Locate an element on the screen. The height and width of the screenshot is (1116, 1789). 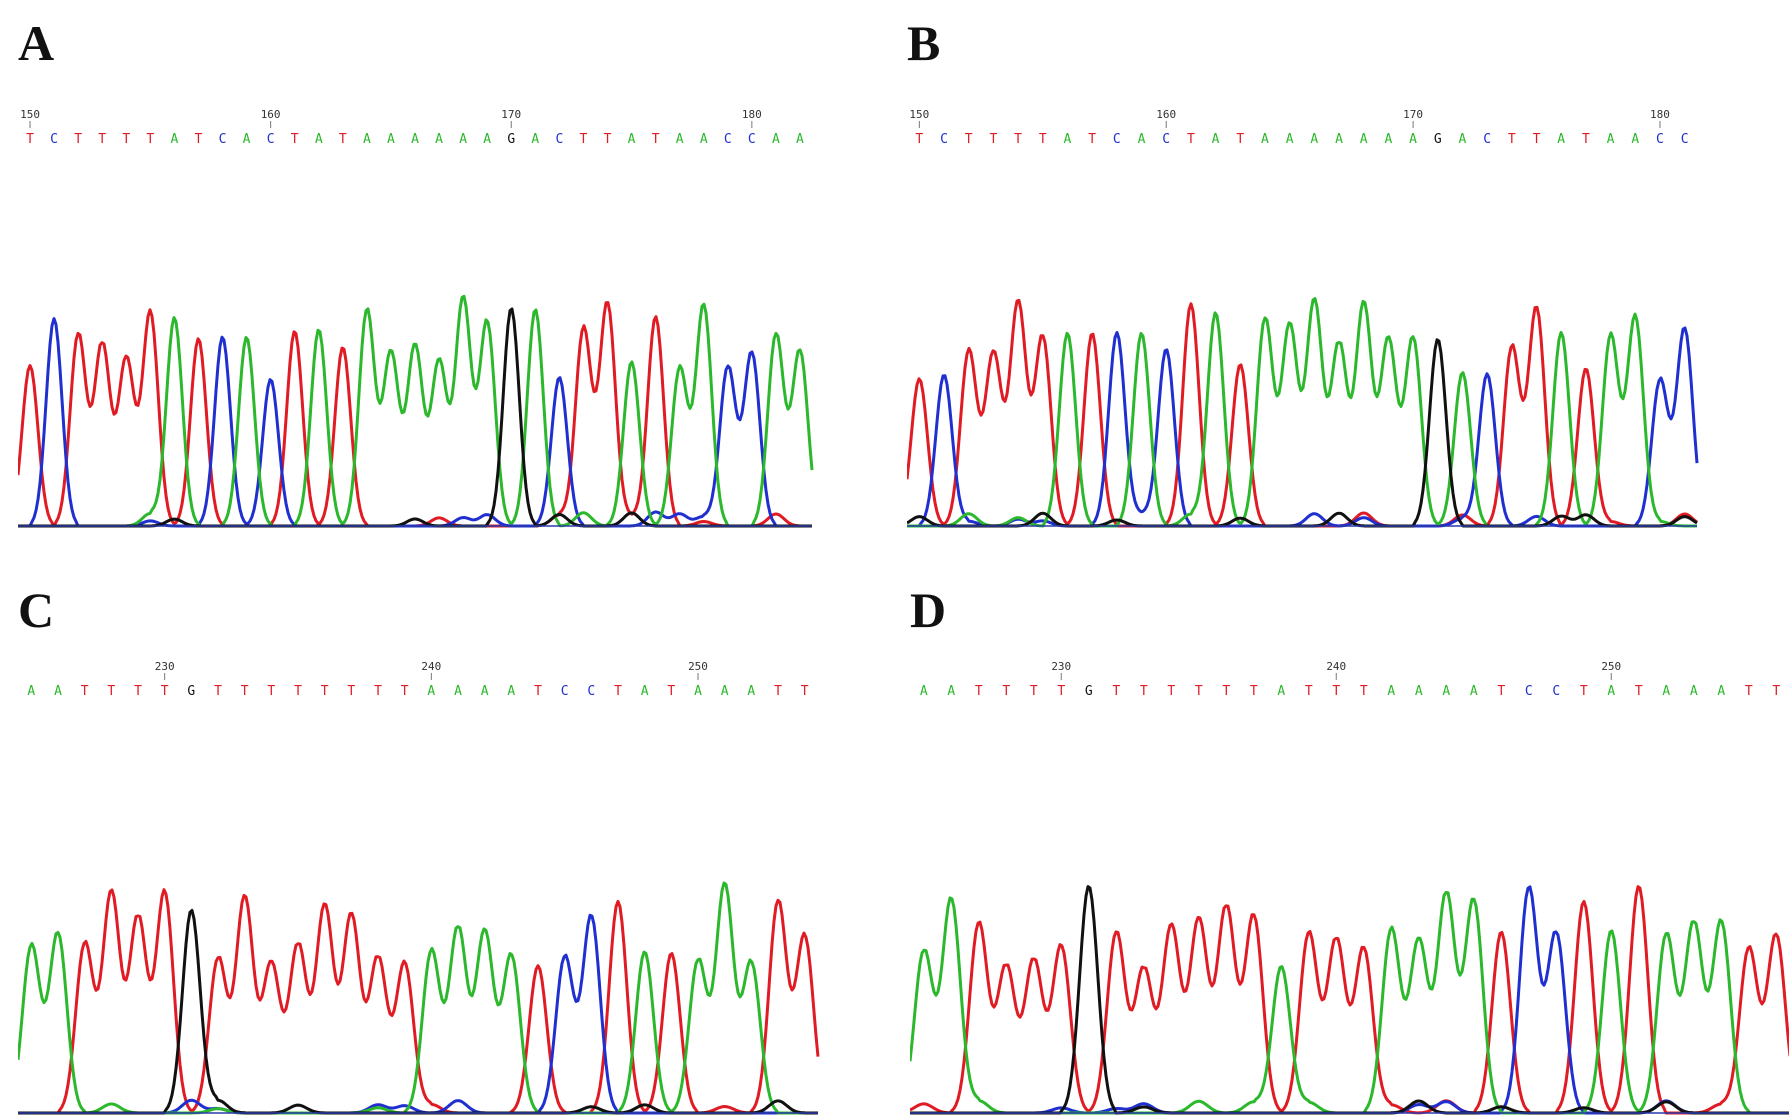
position-label: 230 is located at coordinates (1061, 666).